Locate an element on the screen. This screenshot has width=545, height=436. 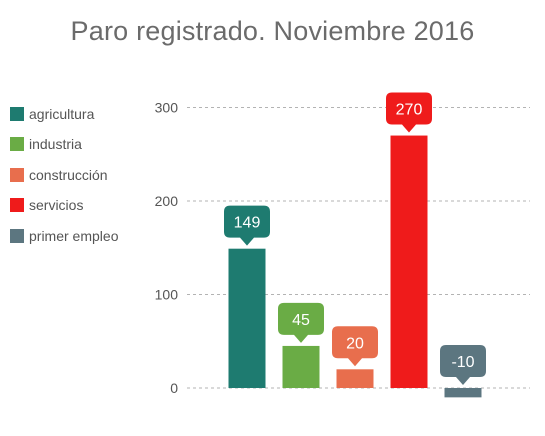
y-tick-label: 100 is located at coordinates (167, 295).